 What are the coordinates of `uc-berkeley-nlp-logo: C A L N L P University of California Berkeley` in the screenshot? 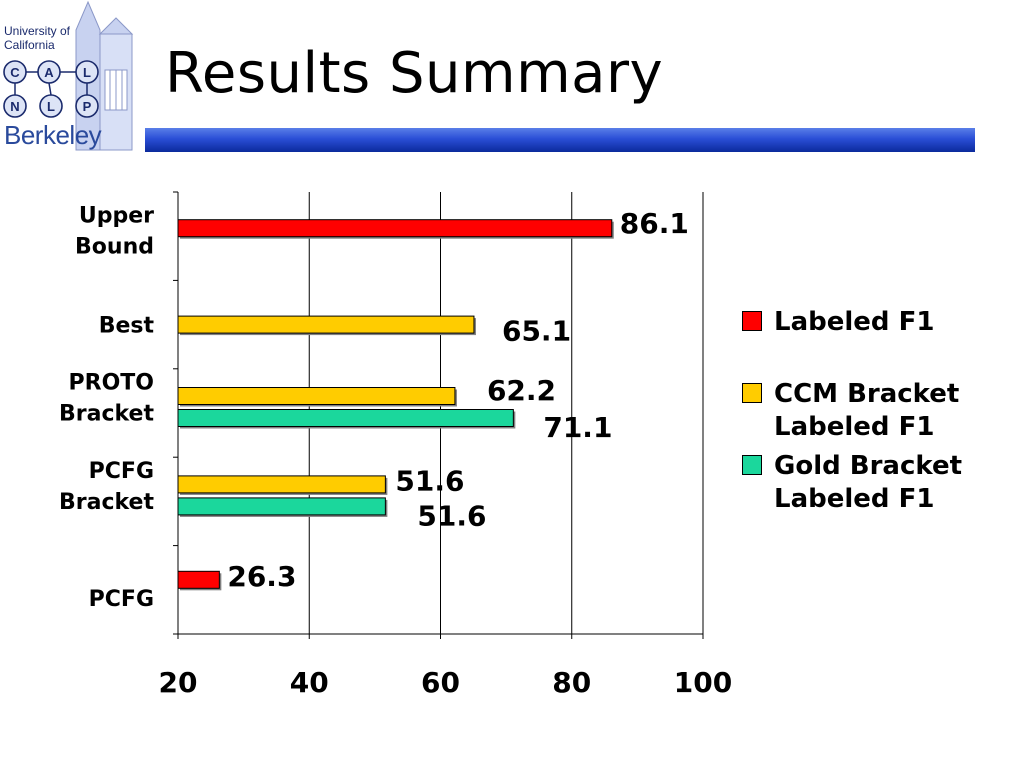 It's located at (70, 79).